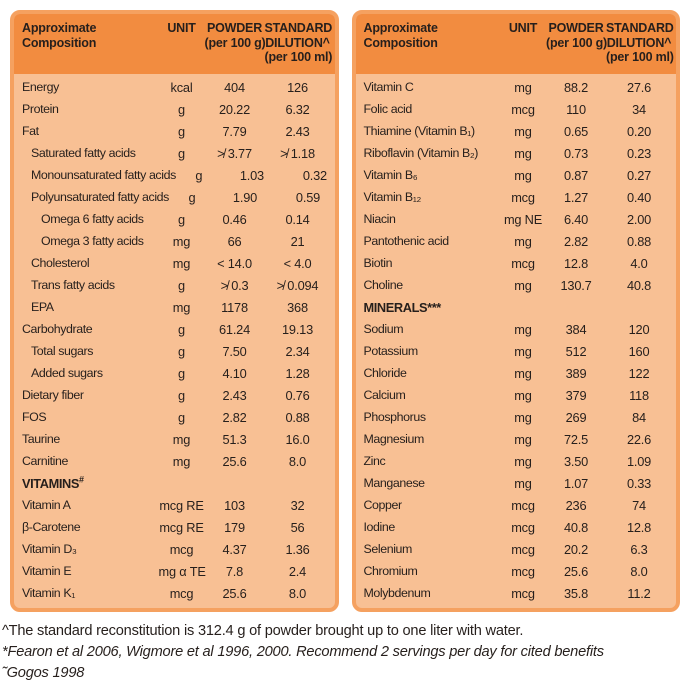  I want to click on powder-value: 0.65, so click(576, 131).